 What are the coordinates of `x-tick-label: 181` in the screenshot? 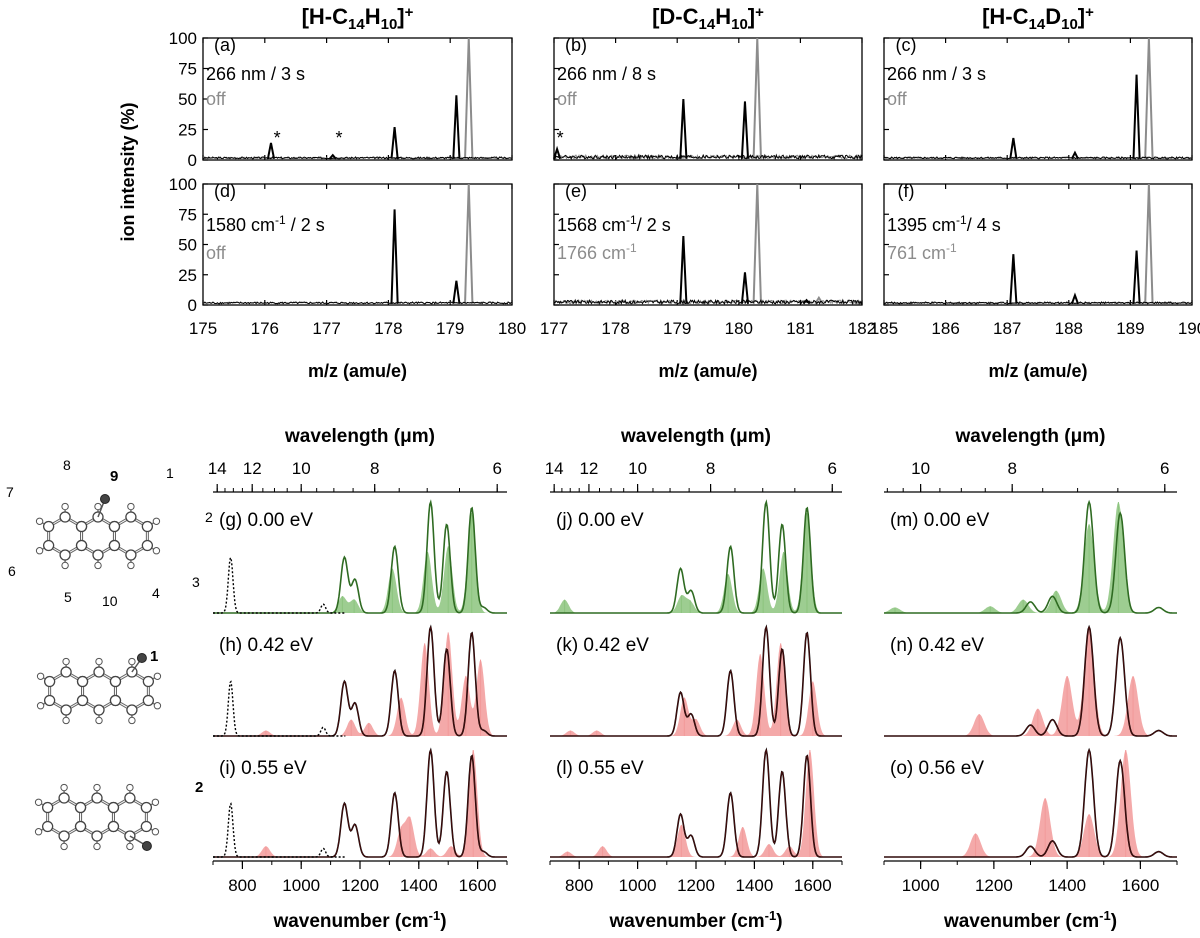 It's located at (800, 328).